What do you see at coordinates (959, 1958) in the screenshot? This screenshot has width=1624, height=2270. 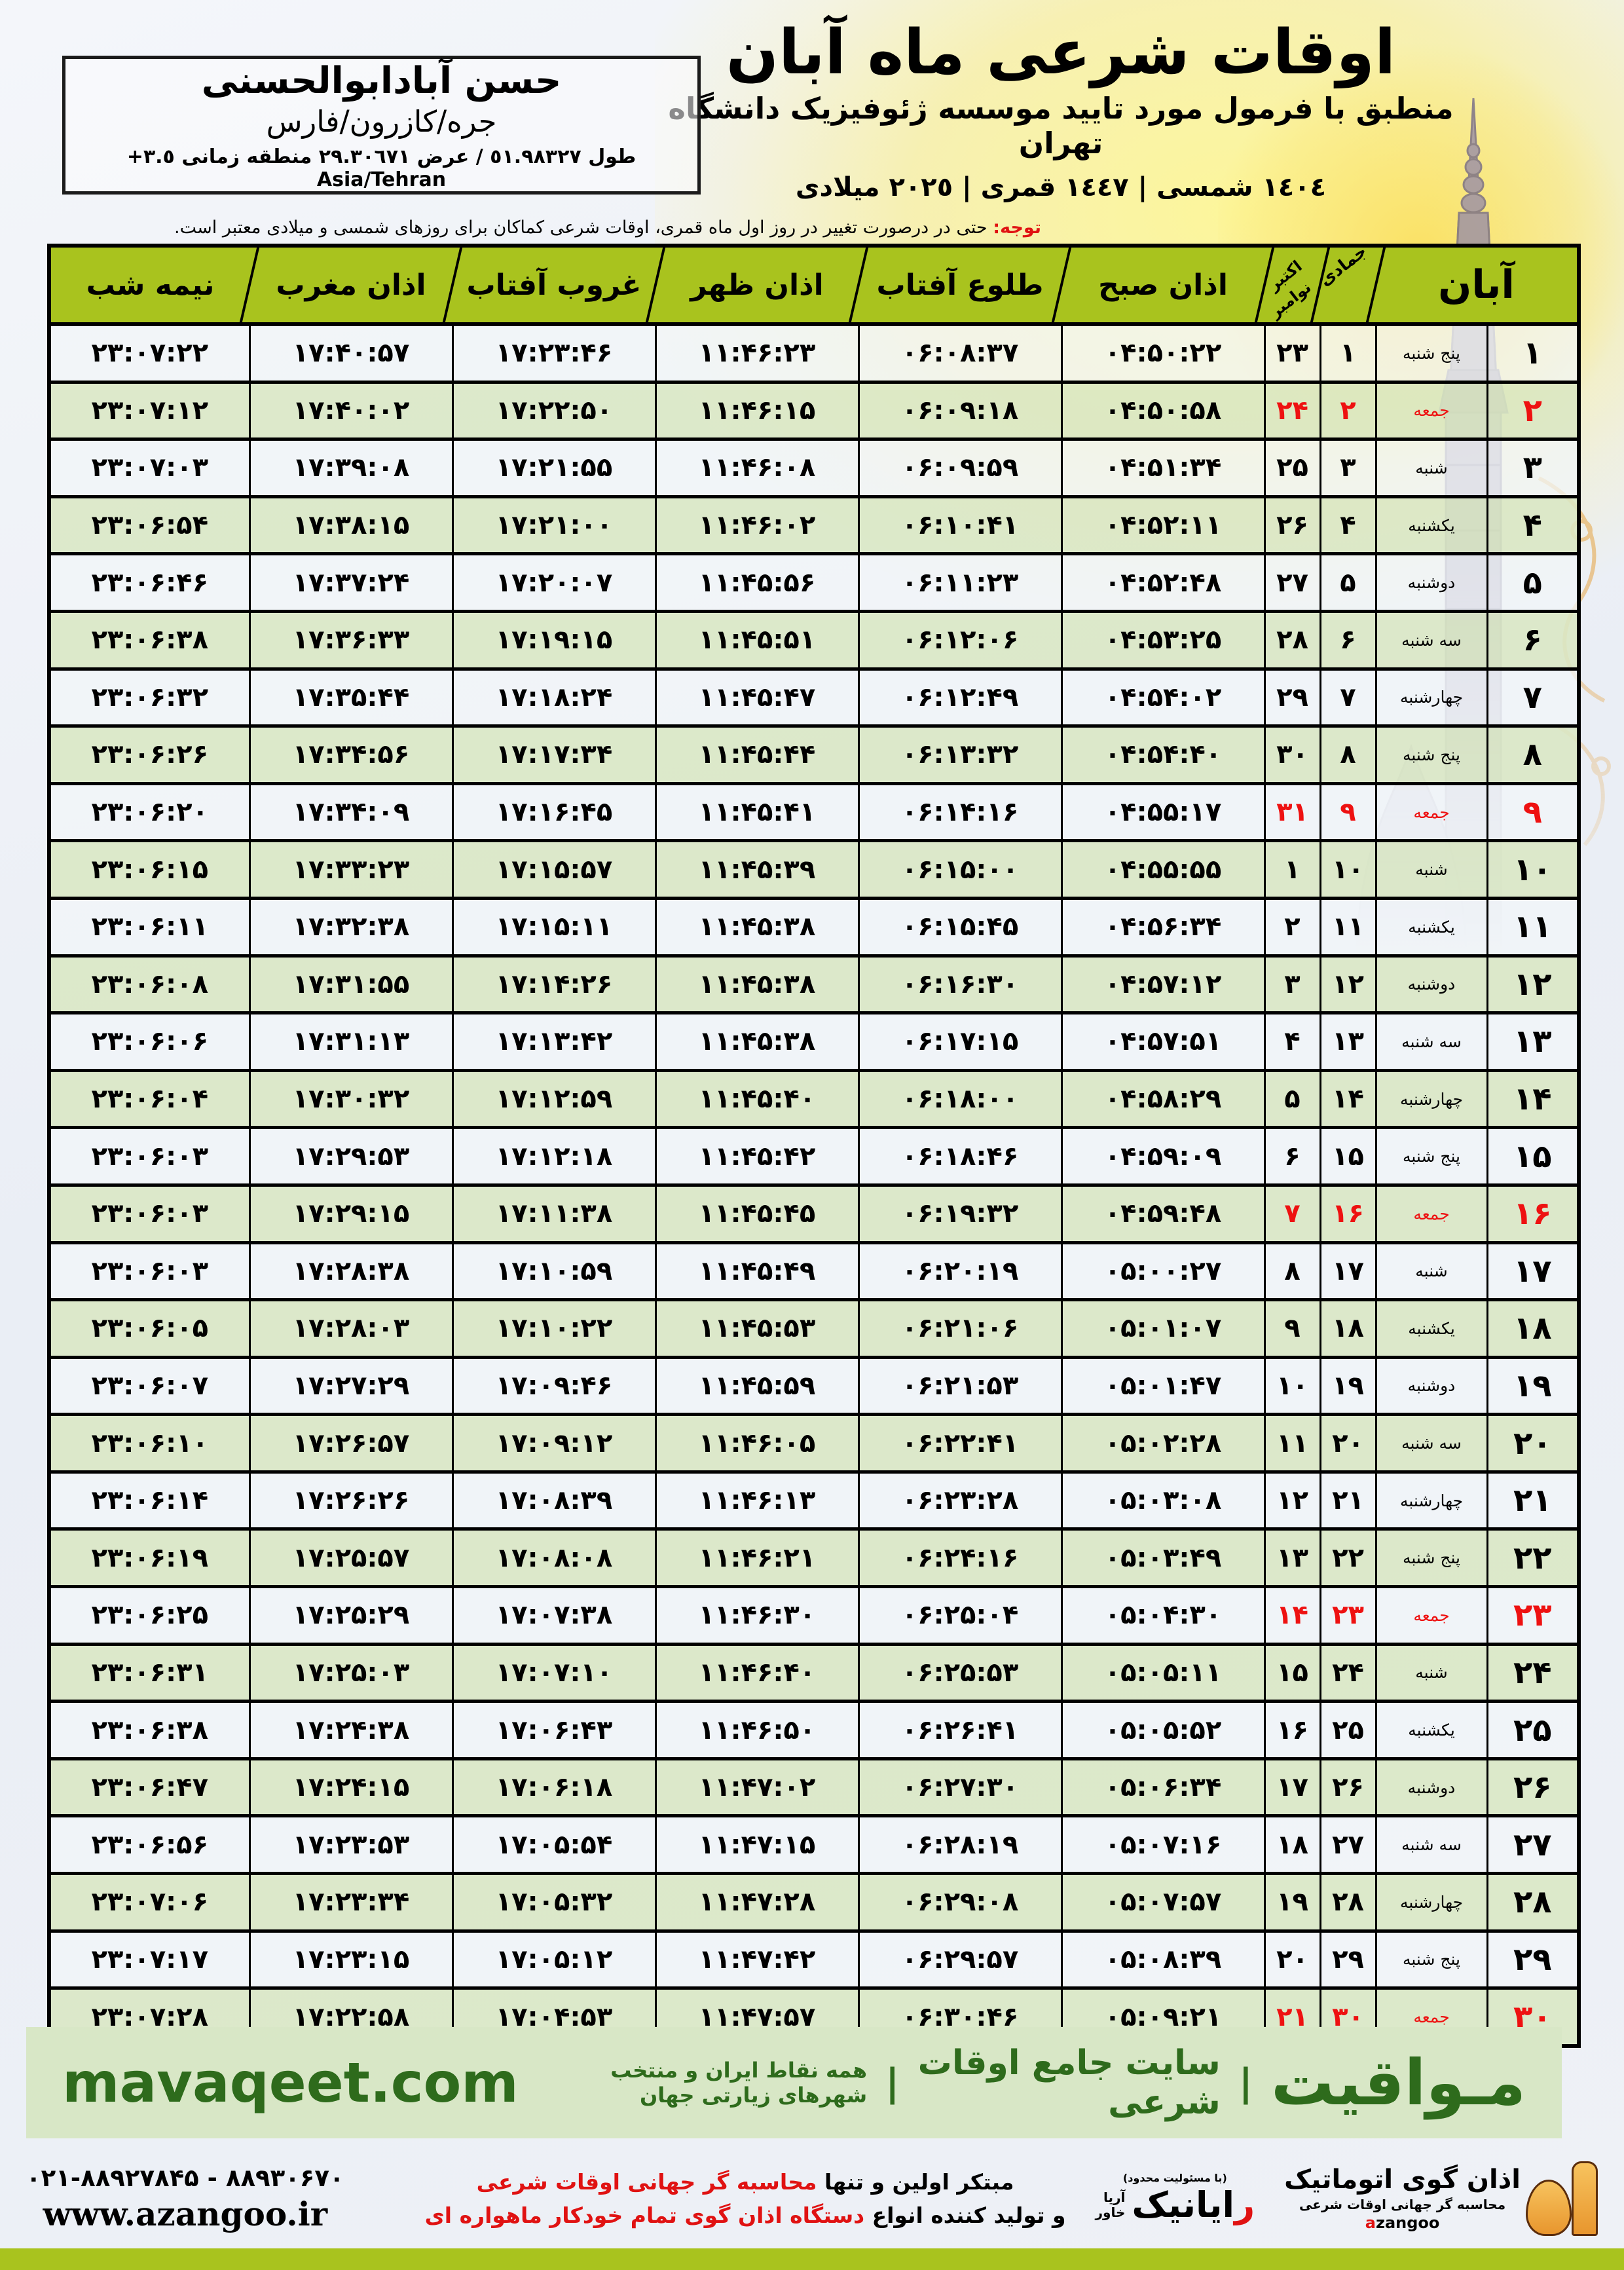 I see `cell-sunrise-time: ۰۶:۲۹:۵۷` at bounding box center [959, 1958].